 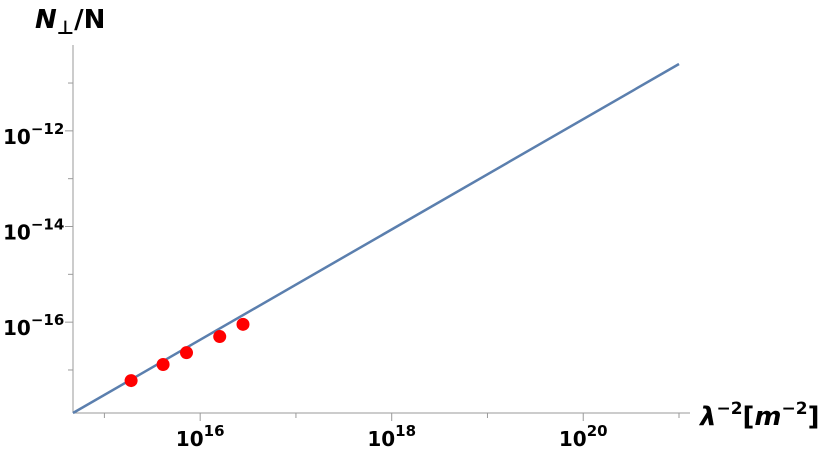 What do you see at coordinates (46, 20) in the screenshot?
I see `y-label-main: N` at bounding box center [46, 20].